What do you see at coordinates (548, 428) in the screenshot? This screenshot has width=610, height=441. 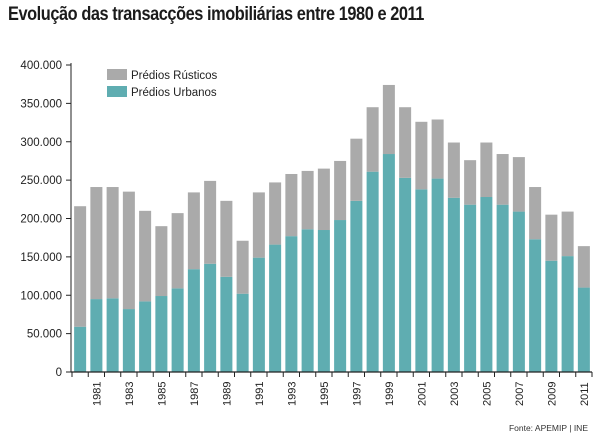 I see `source-note: Fonte: APEMIP | INE` at bounding box center [548, 428].